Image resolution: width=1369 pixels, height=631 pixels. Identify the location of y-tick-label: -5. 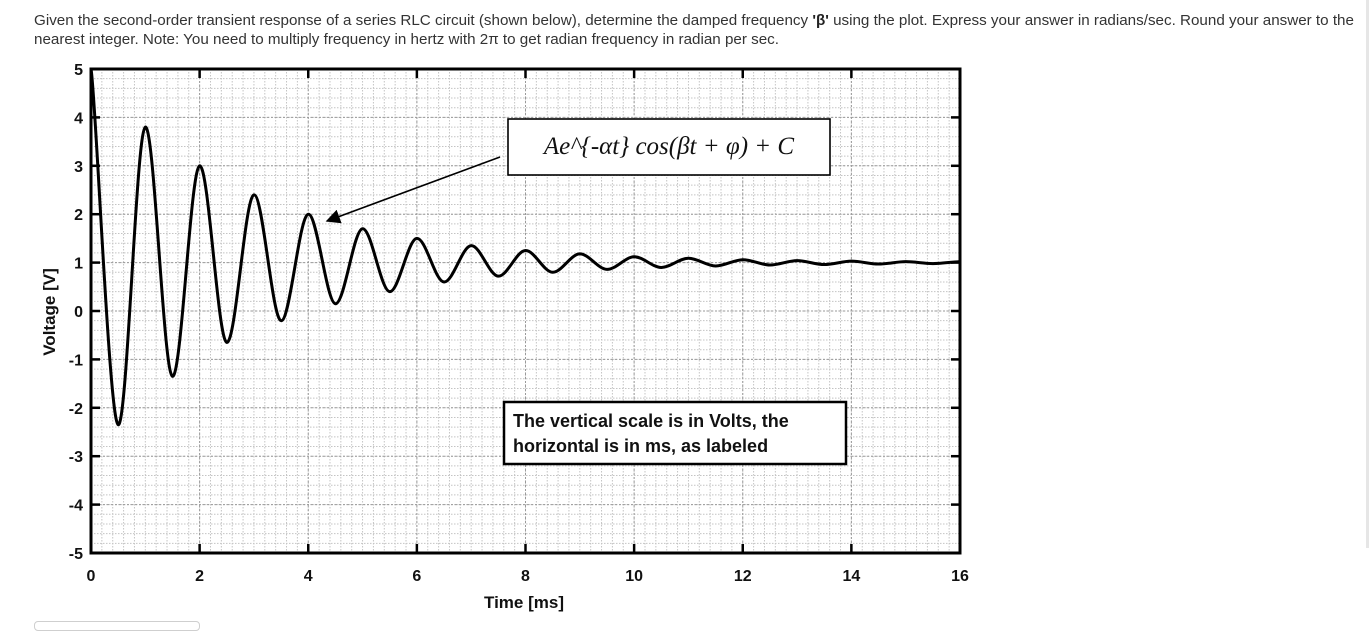
(76, 554).